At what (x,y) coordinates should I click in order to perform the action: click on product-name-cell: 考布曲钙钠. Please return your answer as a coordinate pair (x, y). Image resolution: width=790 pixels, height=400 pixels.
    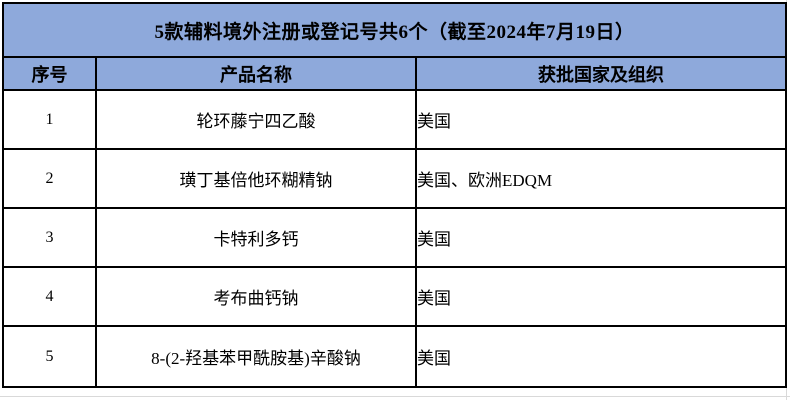
    Looking at the image, I should click on (256, 296).